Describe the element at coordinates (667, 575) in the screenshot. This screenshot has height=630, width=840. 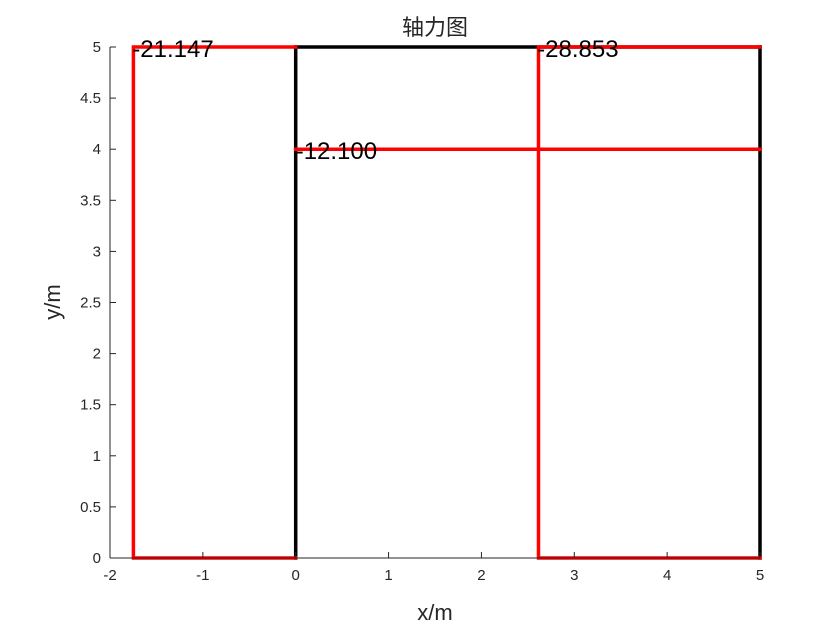
I see `x-tick-label: 4` at that location.